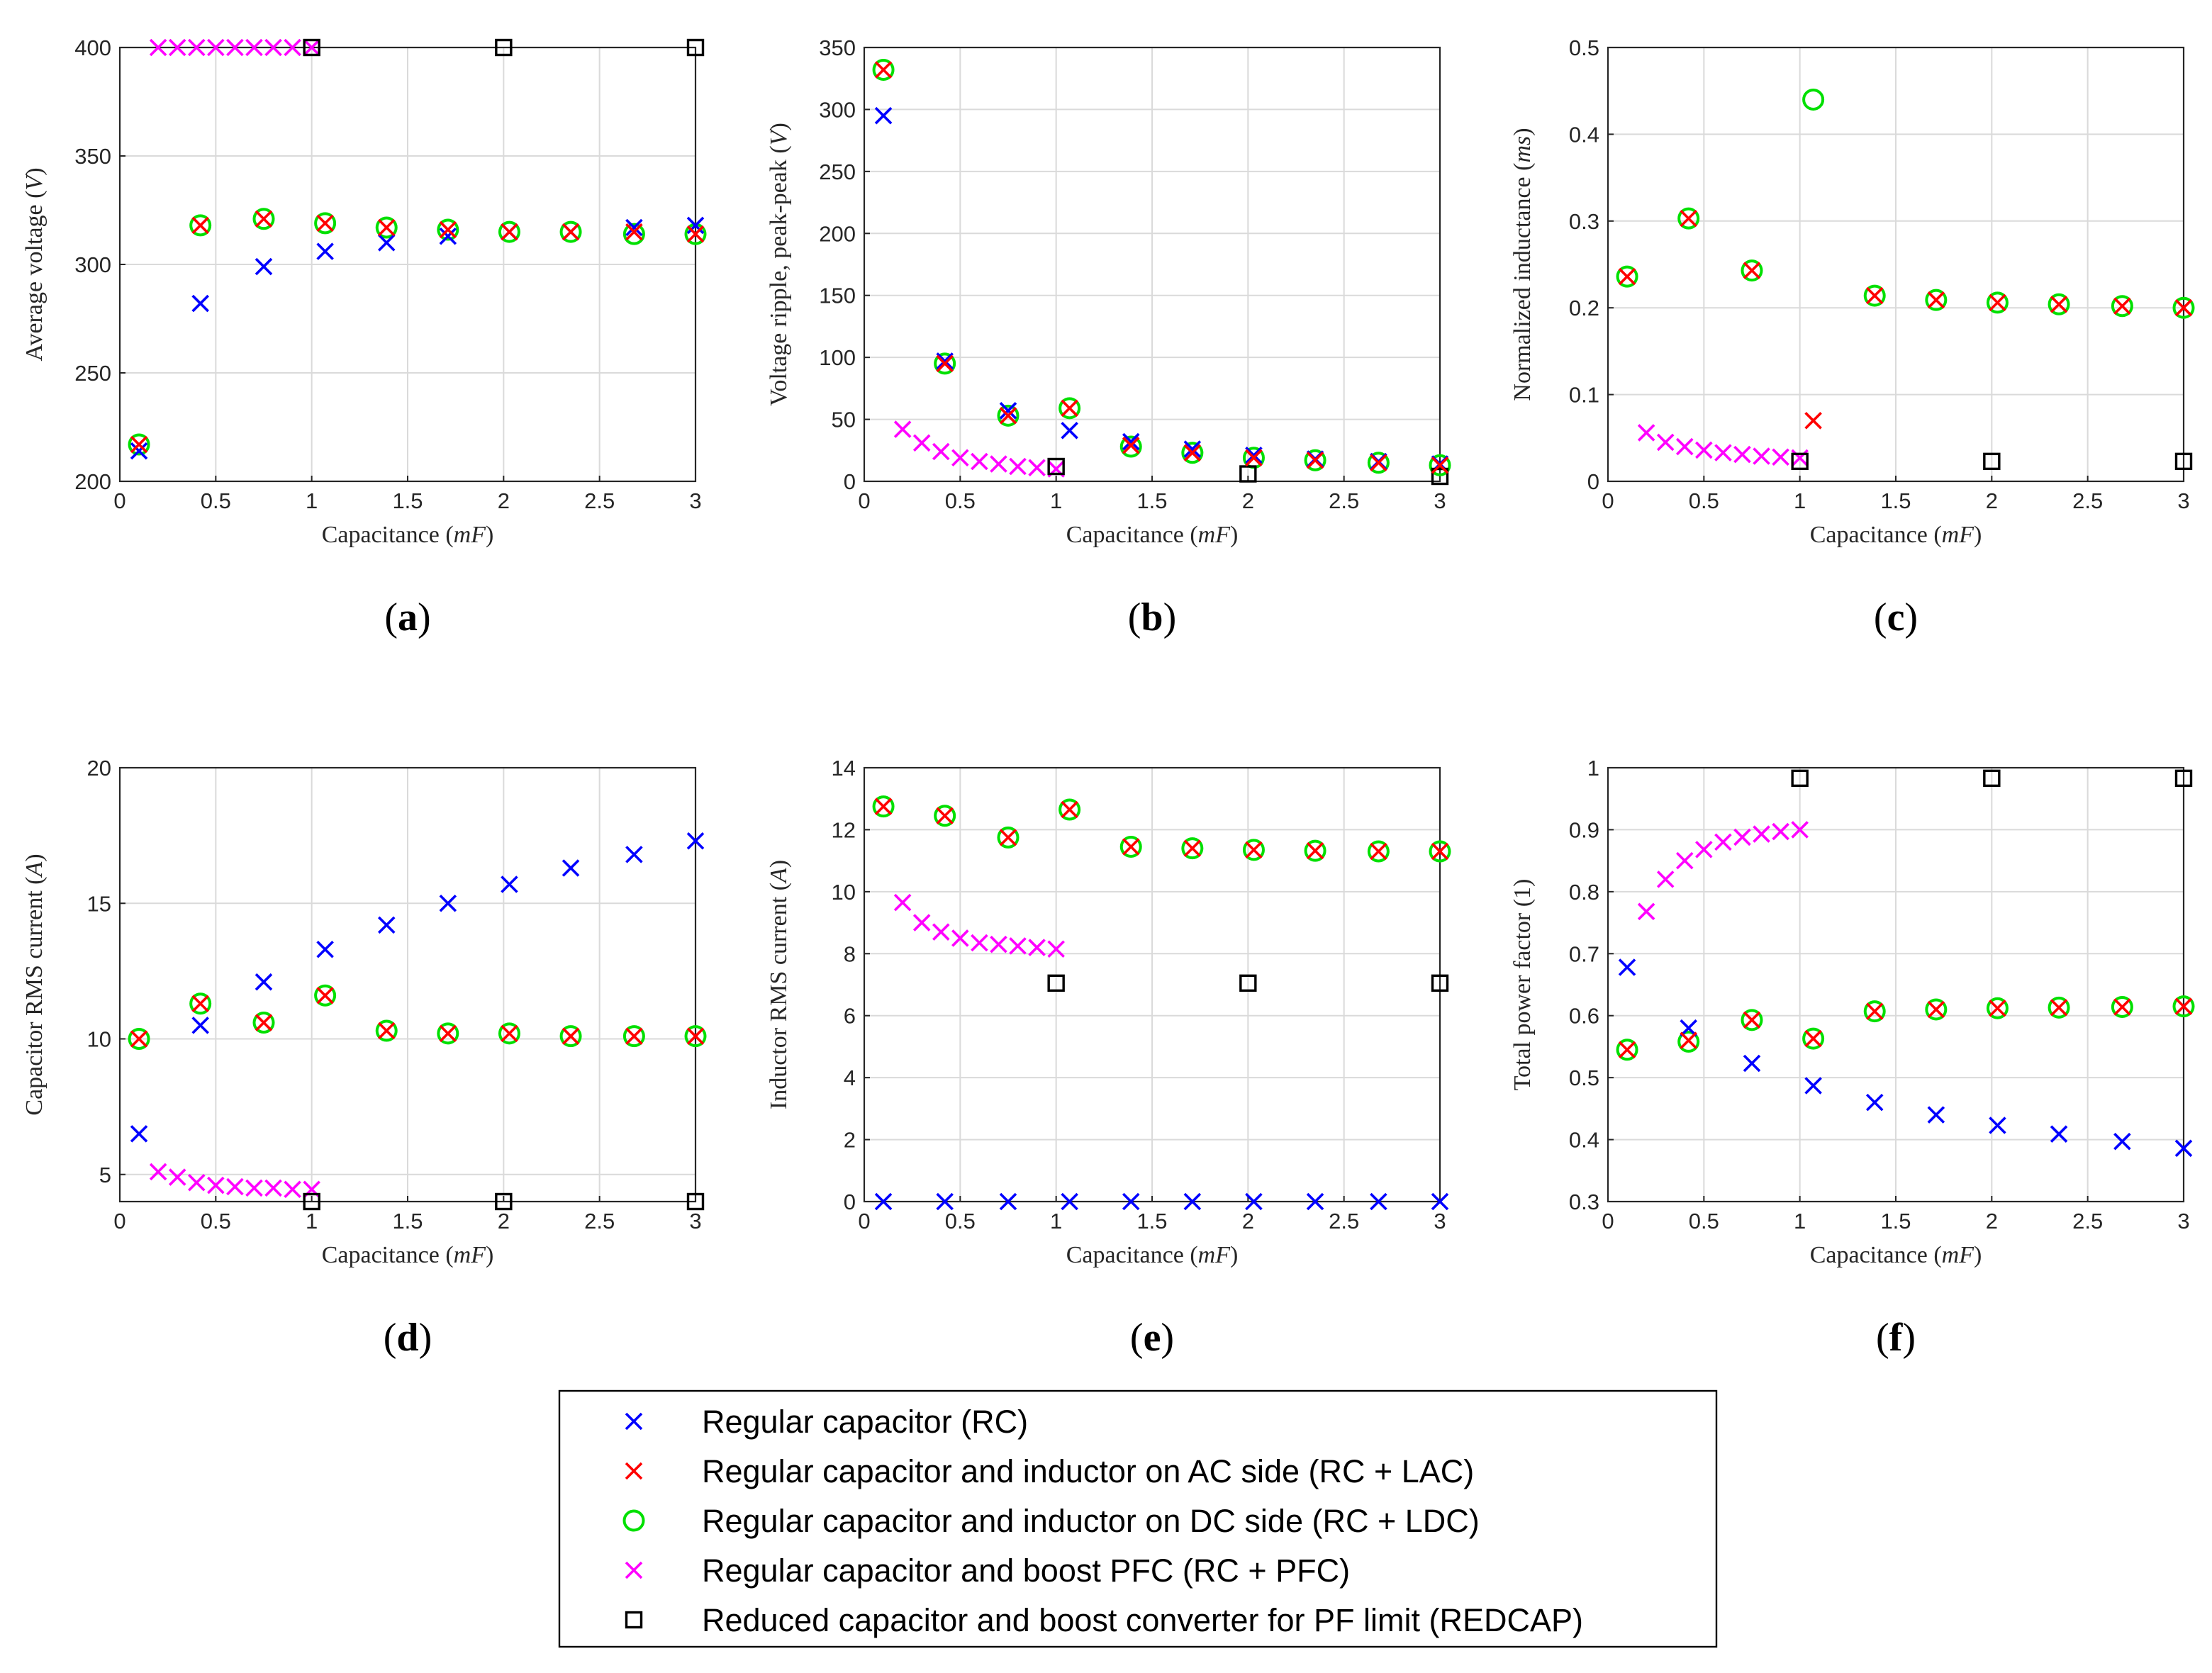 The width and height of the screenshot is (2212, 1673). What do you see at coordinates (838, 233) in the screenshot?
I see `y-tick-label: 200` at bounding box center [838, 233].